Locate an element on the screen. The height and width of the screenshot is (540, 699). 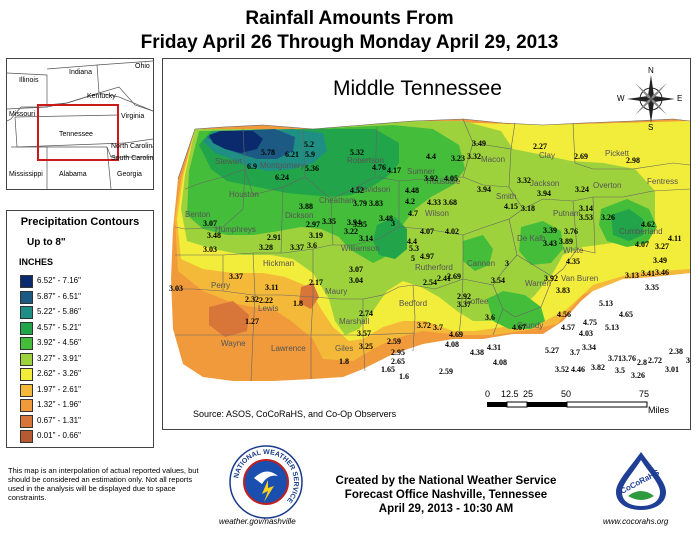
inset-state-label: Illinois is located at coordinates (29, 80).